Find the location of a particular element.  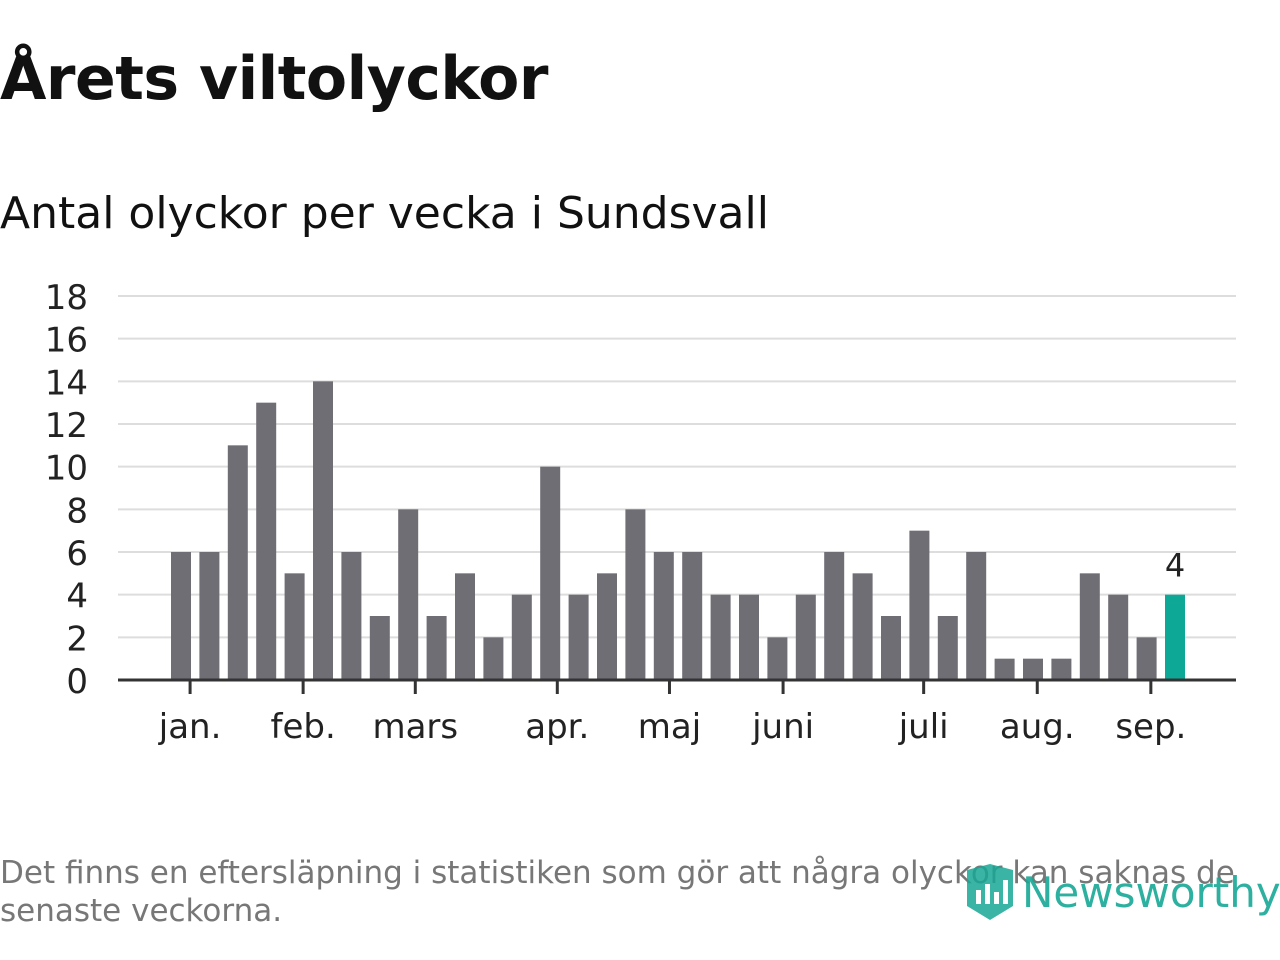

x-tick-label: aug. is located at coordinates (1037, 727).